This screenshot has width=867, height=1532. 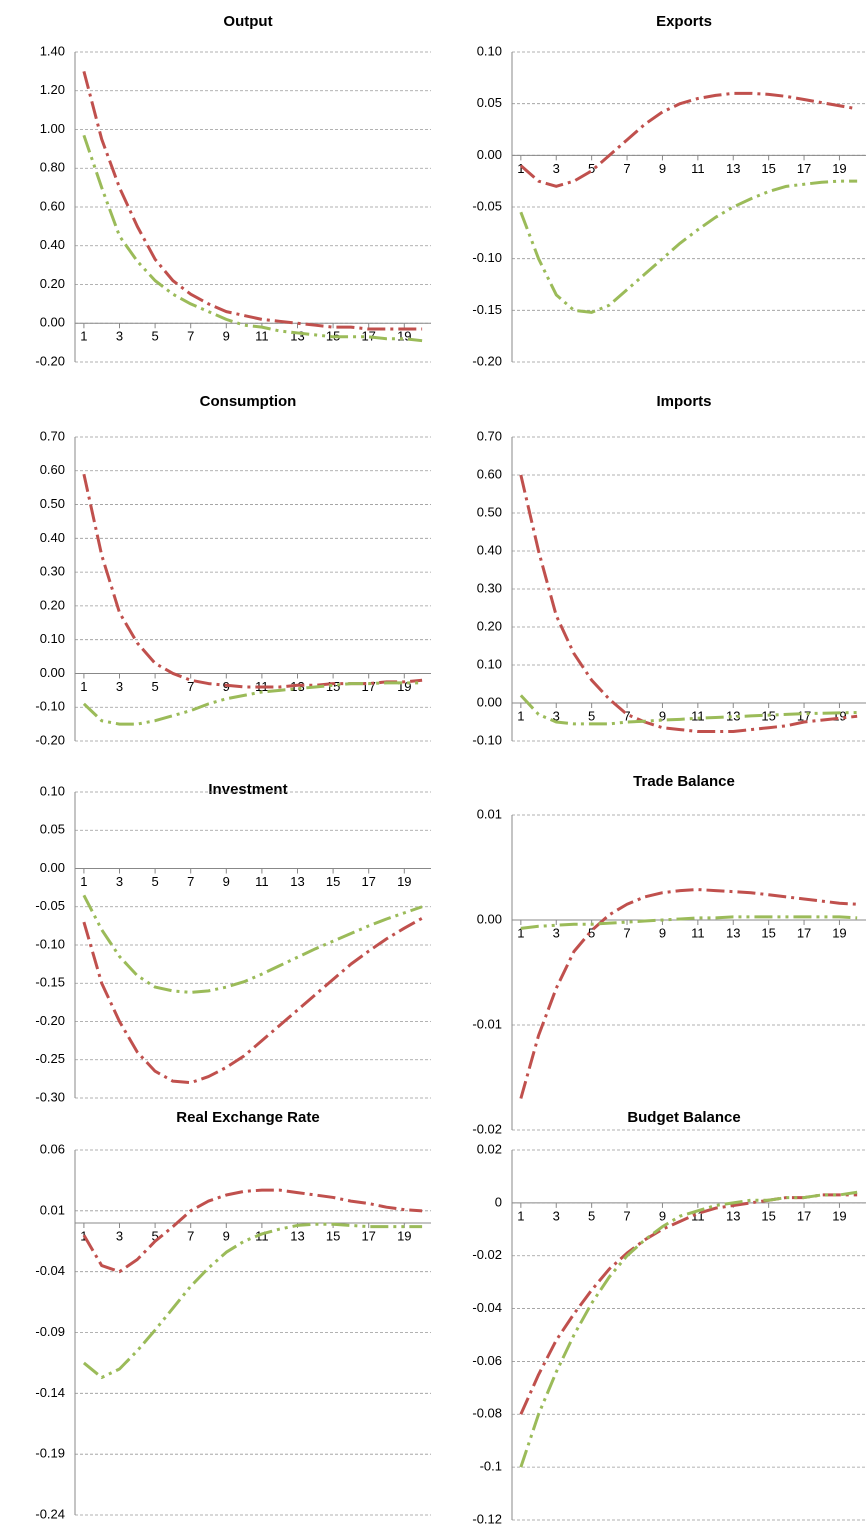 I want to click on y-tick-label: 0.70, so click(x=52, y=435).